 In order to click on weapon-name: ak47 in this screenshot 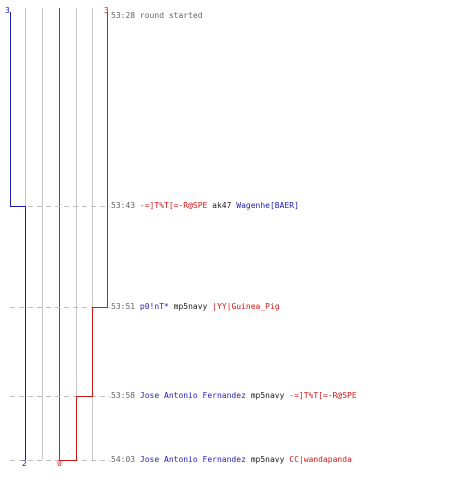, I will do `click(222, 205)`.